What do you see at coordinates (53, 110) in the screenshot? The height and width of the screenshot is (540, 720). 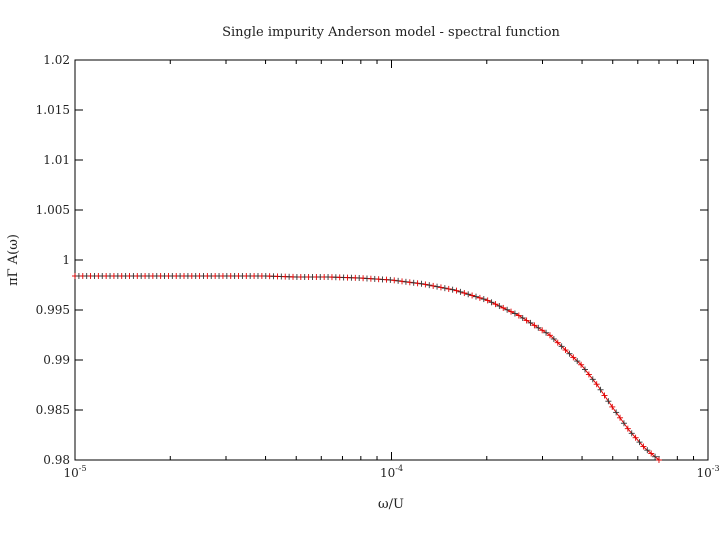 I see `y-tick-label: 1.015` at bounding box center [53, 110].